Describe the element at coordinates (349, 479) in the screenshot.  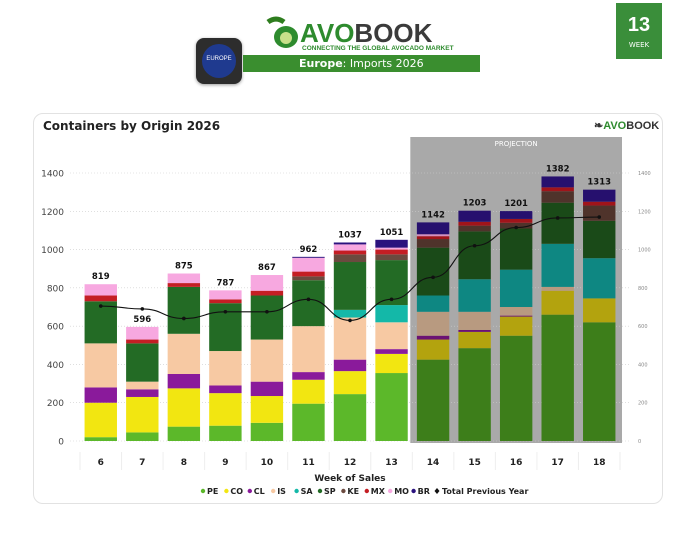
I see `x-axis-title: Week of Sales` at that location.